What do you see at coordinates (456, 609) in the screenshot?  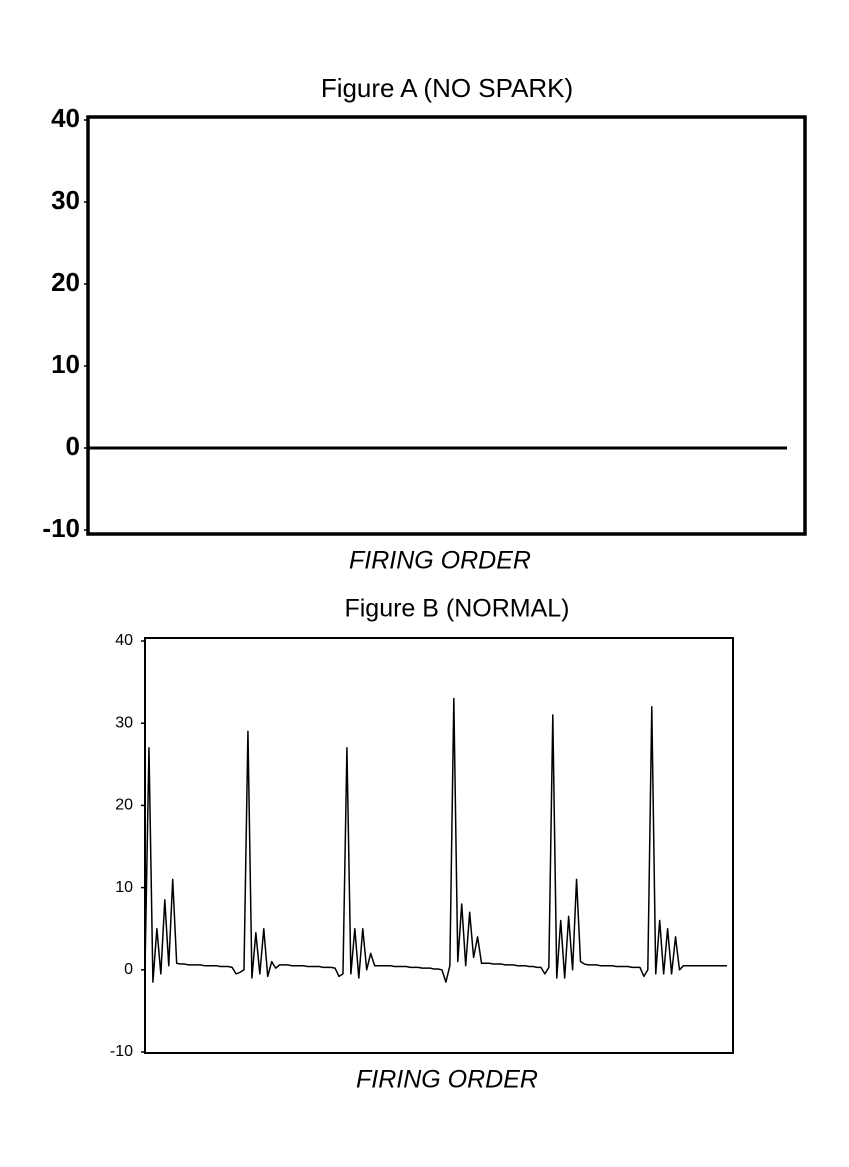 I see `chart-title: Figure B (NORMAL)` at bounding box center [456, 609].